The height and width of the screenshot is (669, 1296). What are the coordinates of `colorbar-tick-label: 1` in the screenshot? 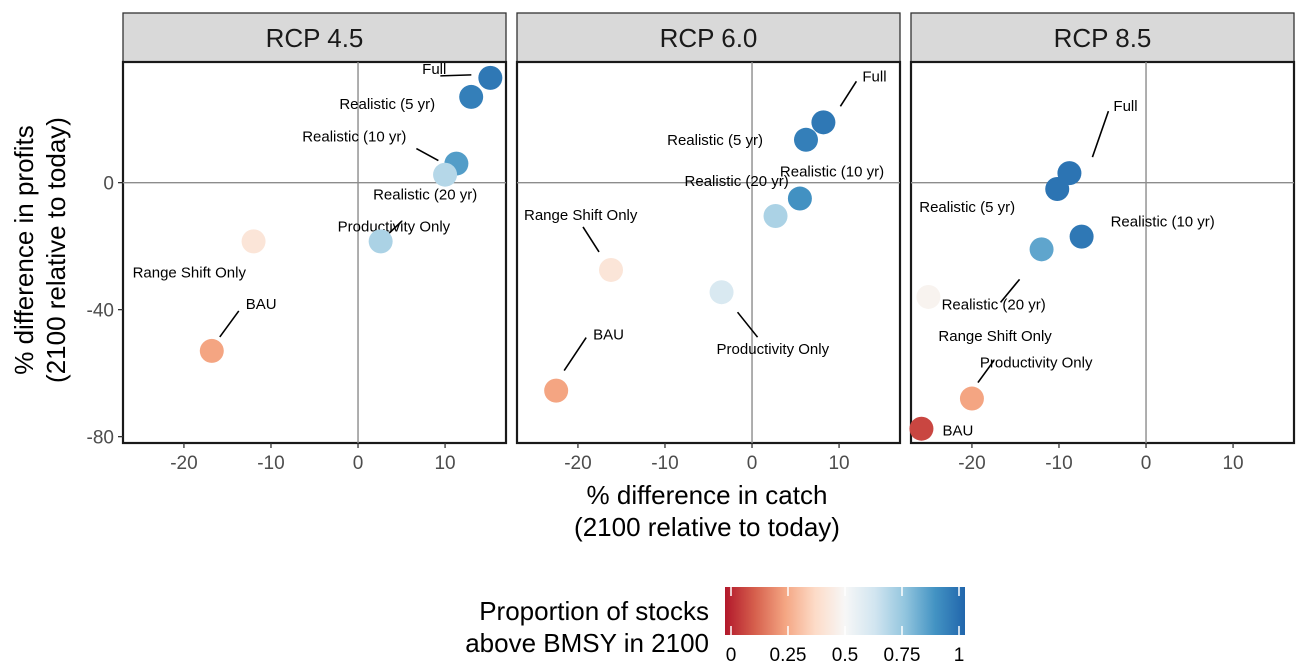 It's located at (959, 655).